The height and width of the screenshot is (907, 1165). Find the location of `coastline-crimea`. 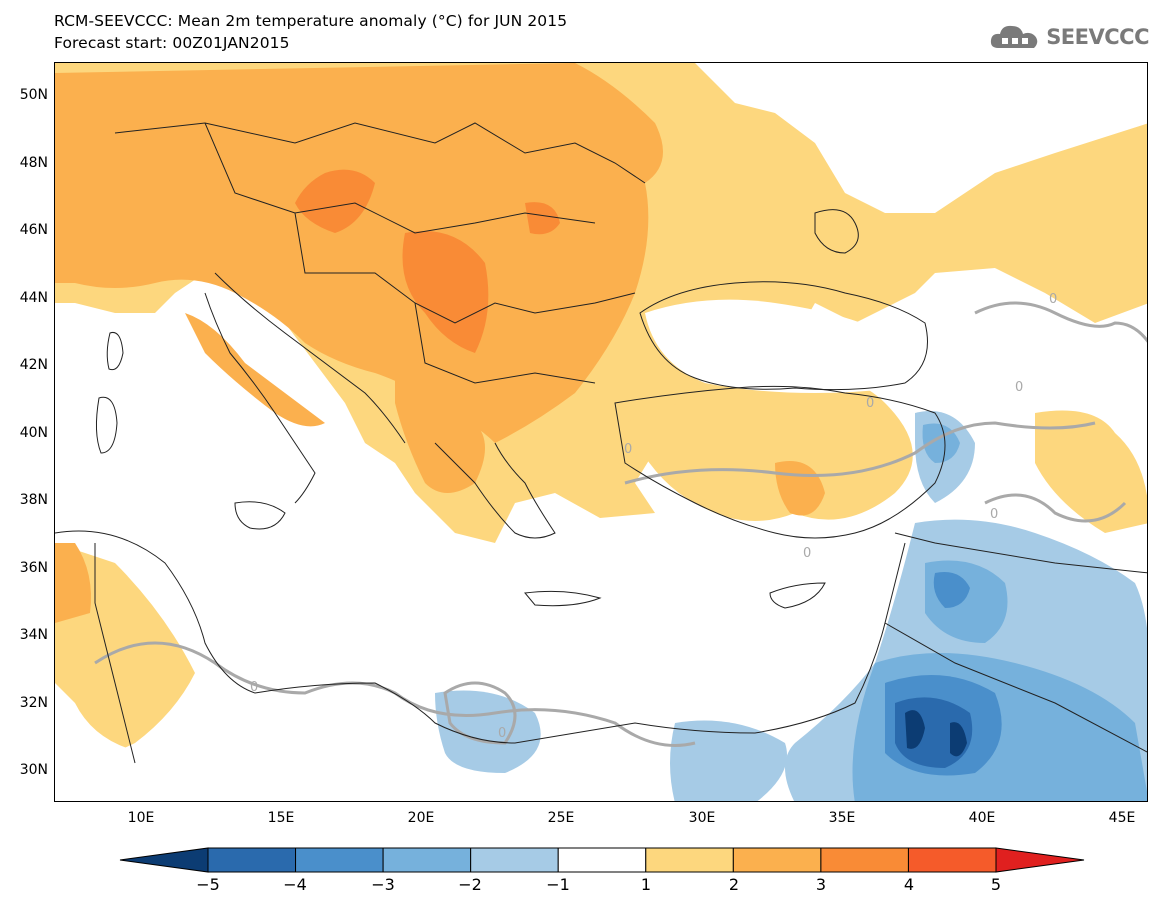

coastline-crimea is located at coordinates (836, 231).